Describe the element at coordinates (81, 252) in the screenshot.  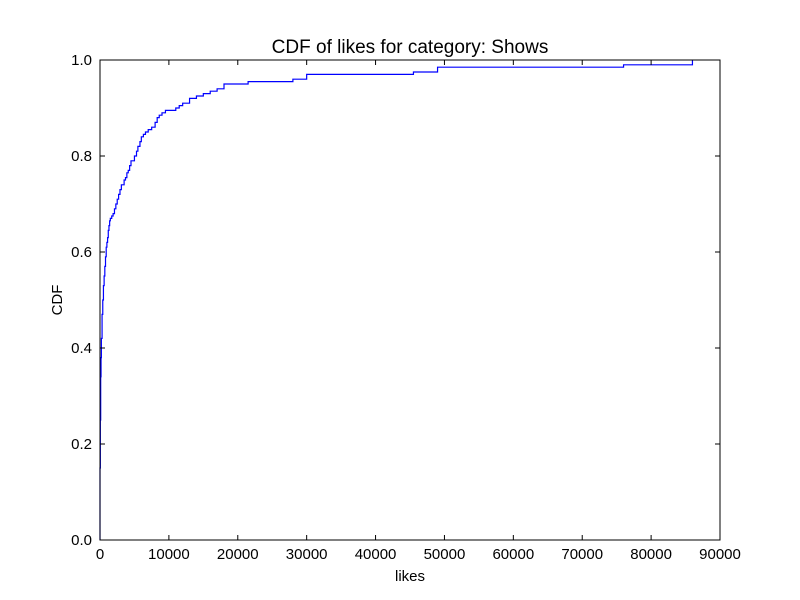
I see `y-tick-label: 0.6` at that location.